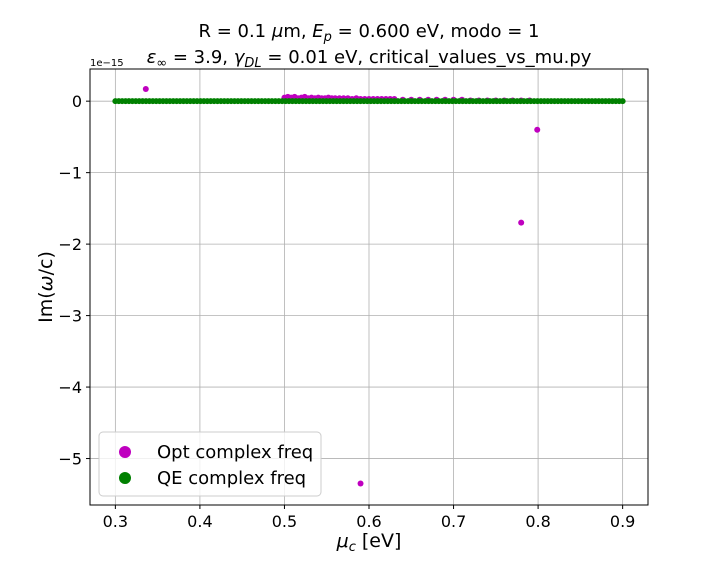  I want to click on chart-title-line-1: R = 0.1 μm, Ep = 0.600 eV, modo = 1, so click(368, 33).